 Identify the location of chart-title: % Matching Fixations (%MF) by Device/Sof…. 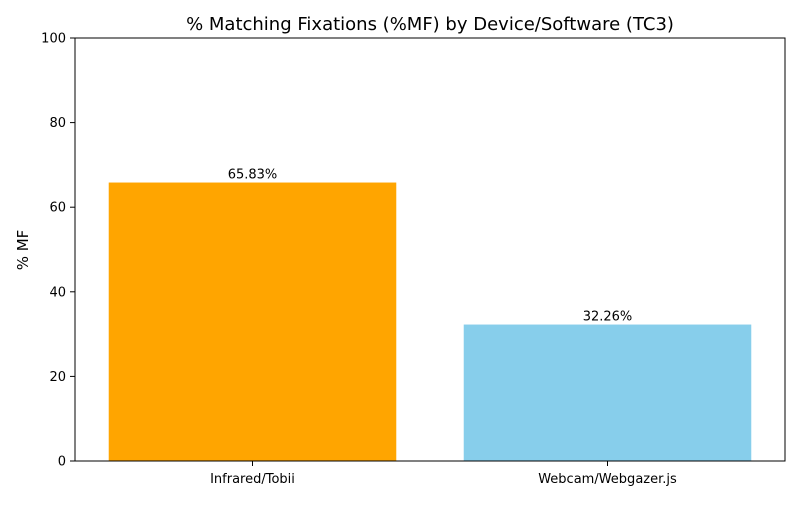
(430, 24).